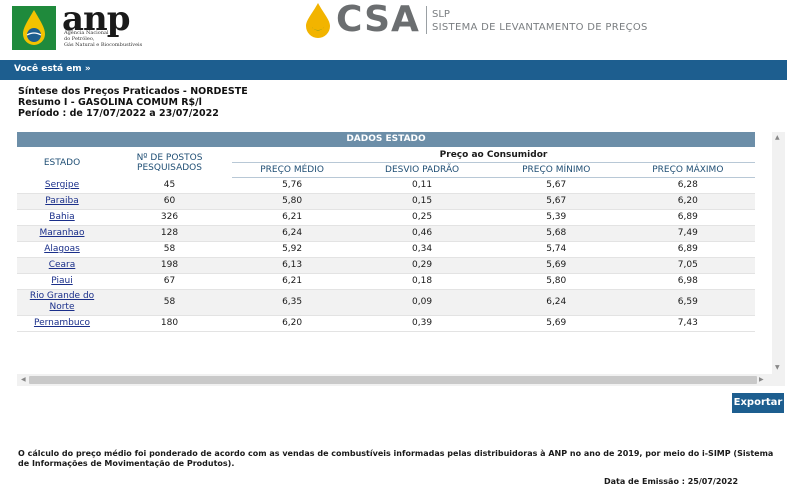 This screenshot has width=787, height=499. Describe the element at coordinates (393, 70) in the screenshot. I see `breadcrumb-bar: Você está em »` at that location.